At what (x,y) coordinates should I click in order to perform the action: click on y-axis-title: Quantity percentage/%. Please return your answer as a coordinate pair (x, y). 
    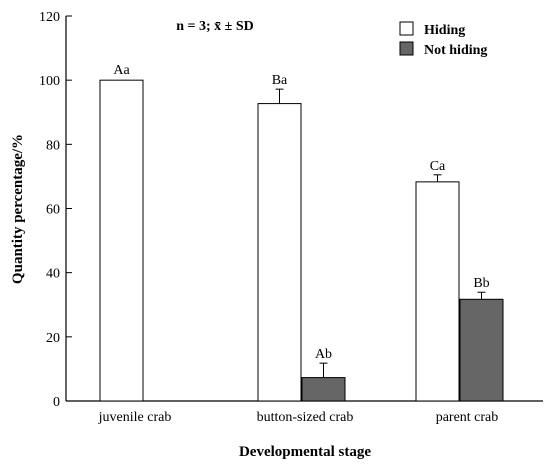
    Looking at the image, I should click on (18, 209).